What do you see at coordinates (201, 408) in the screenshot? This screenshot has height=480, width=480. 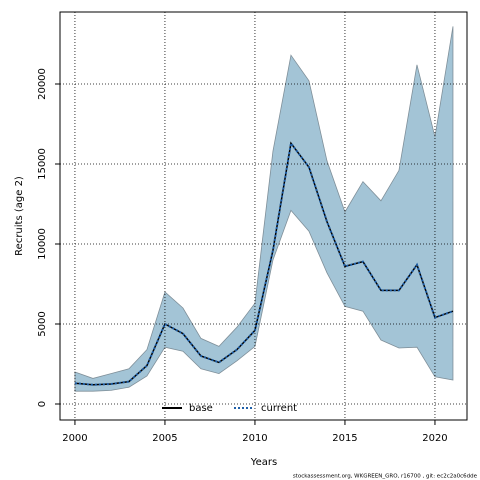 I see `legend-label: base` at bounding box center [201, 408].